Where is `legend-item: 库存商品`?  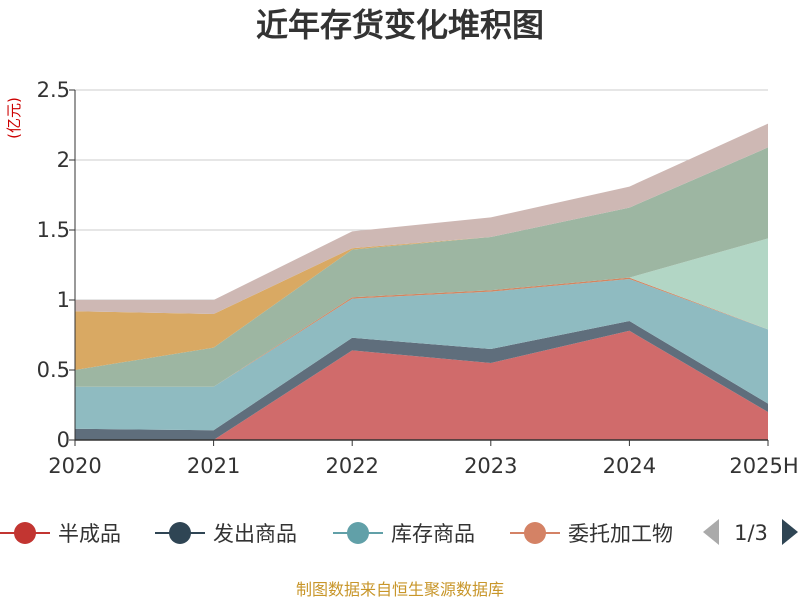 legend-item: 库存商品 is located at coordinates (404, 534).